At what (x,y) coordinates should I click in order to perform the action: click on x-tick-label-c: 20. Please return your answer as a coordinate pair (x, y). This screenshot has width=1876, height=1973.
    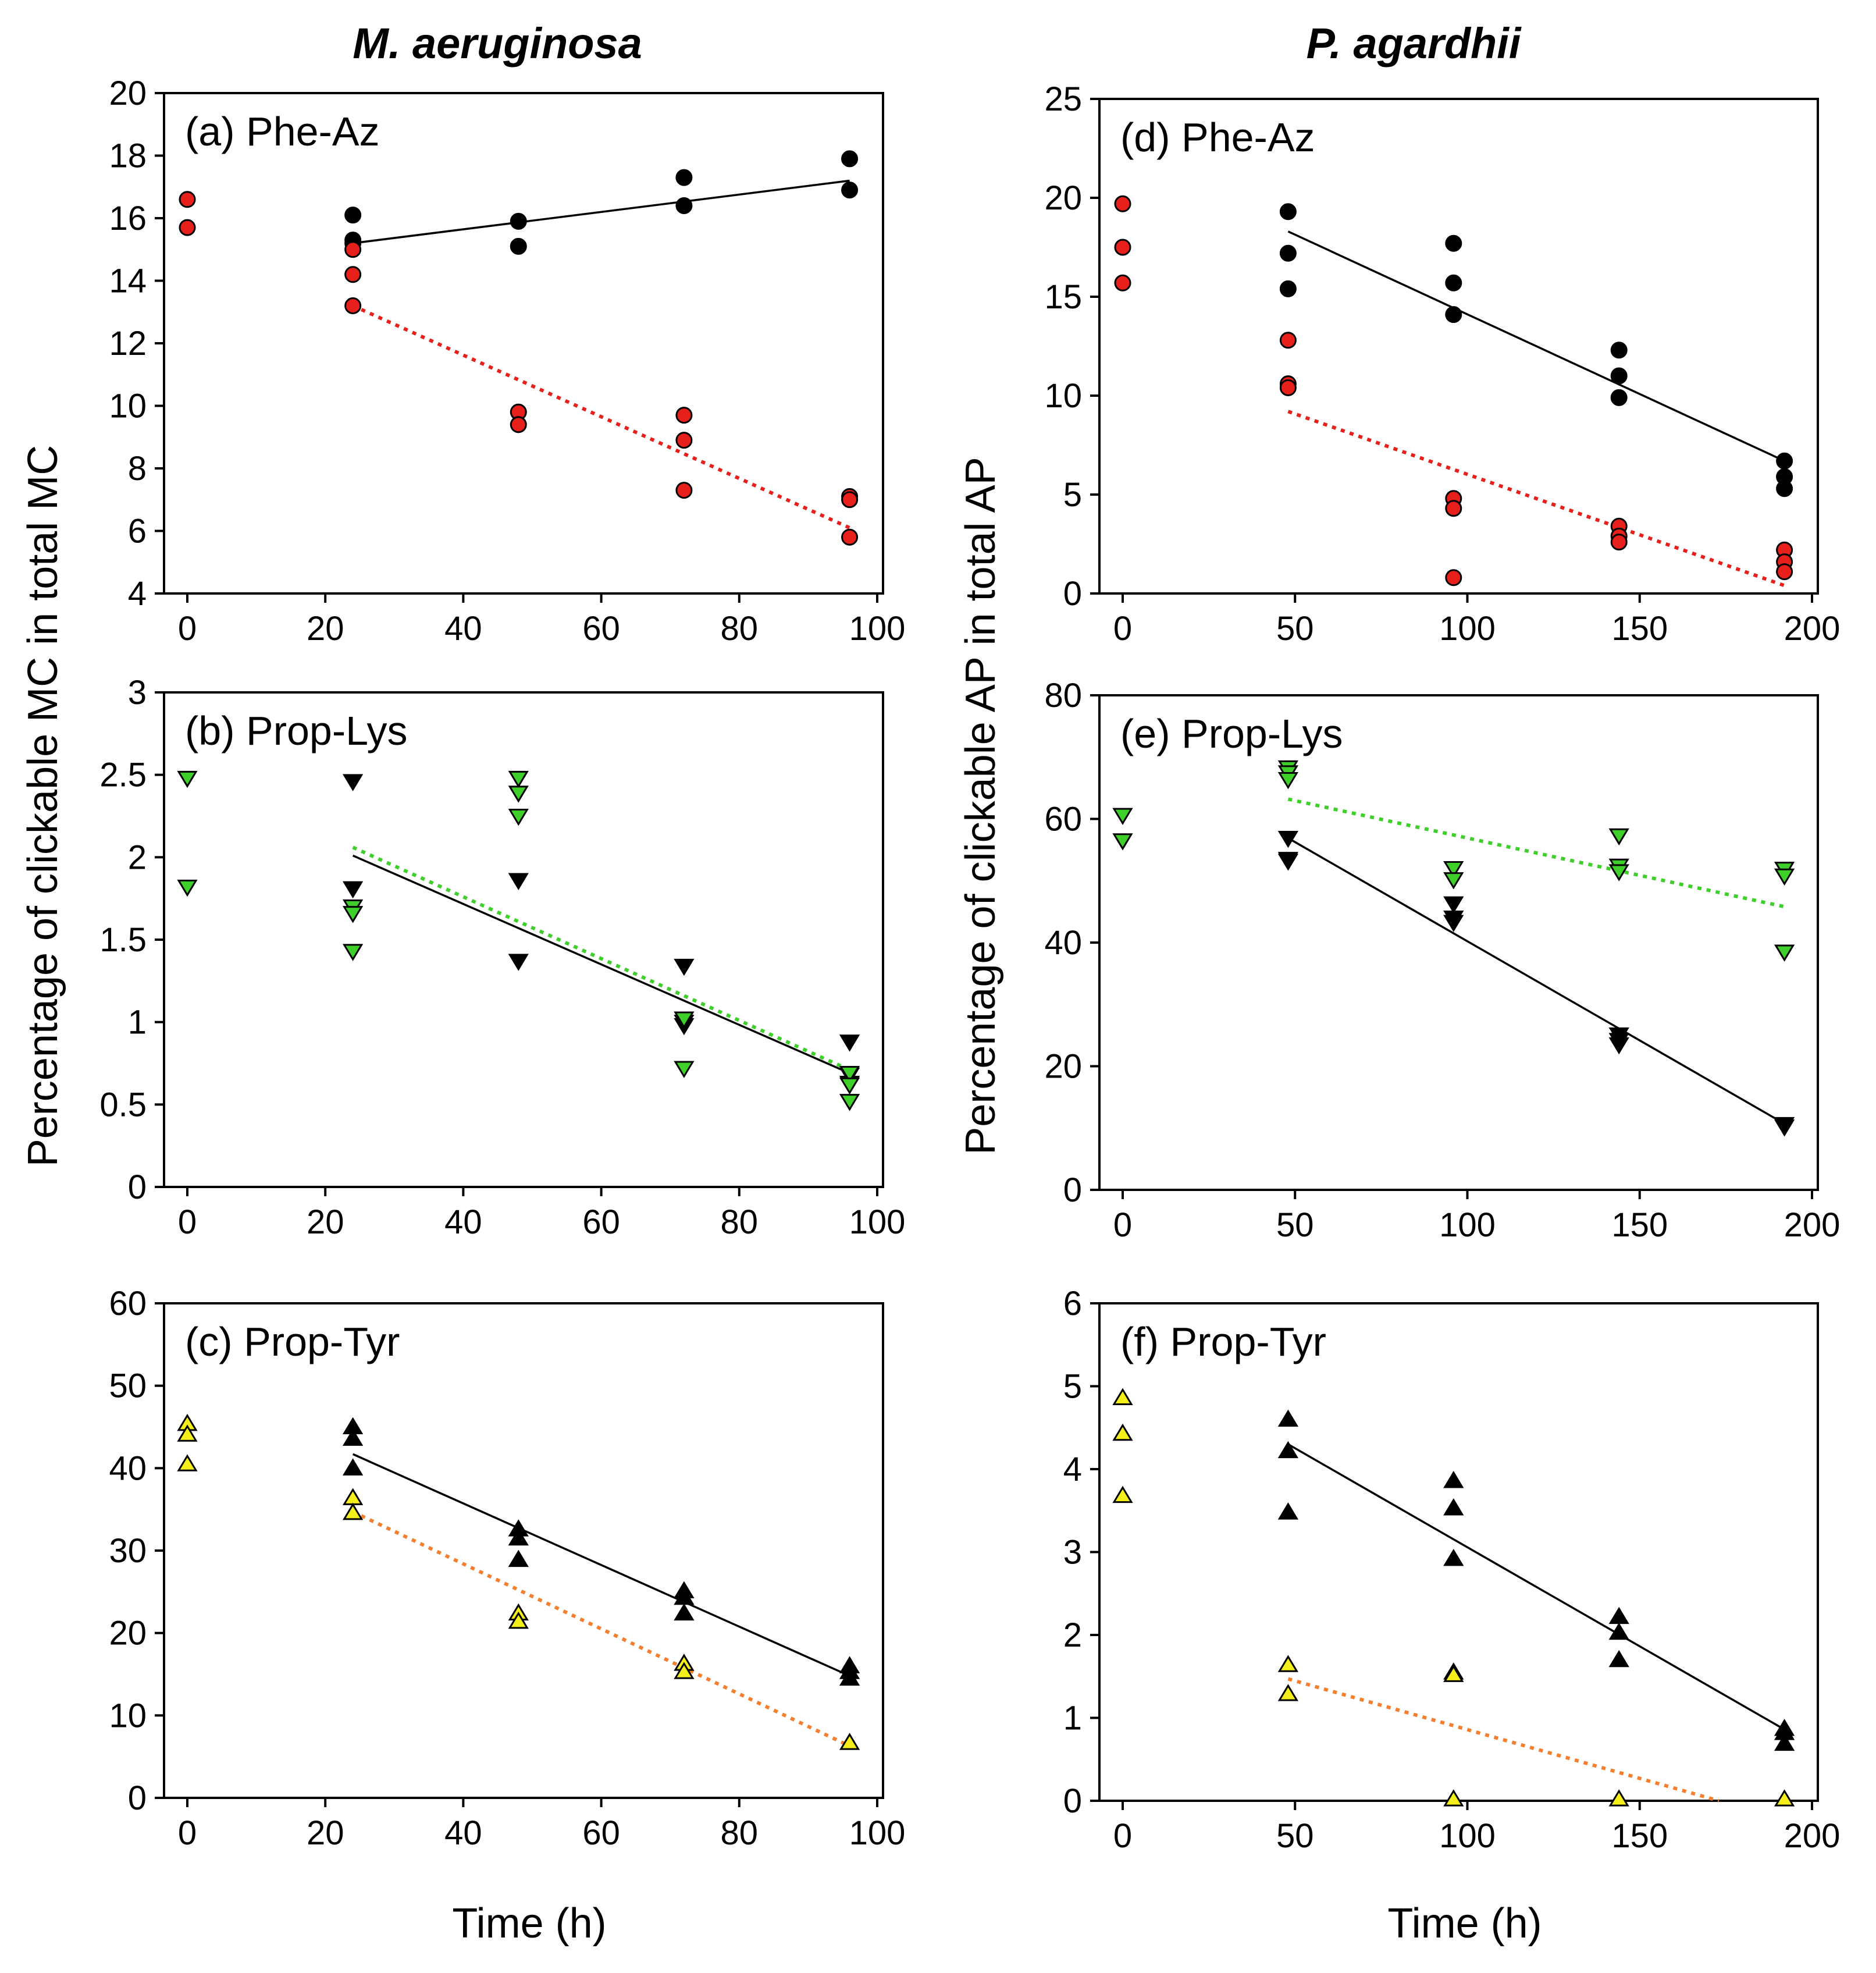
    Looking at the image, I should click on (325, 1833).